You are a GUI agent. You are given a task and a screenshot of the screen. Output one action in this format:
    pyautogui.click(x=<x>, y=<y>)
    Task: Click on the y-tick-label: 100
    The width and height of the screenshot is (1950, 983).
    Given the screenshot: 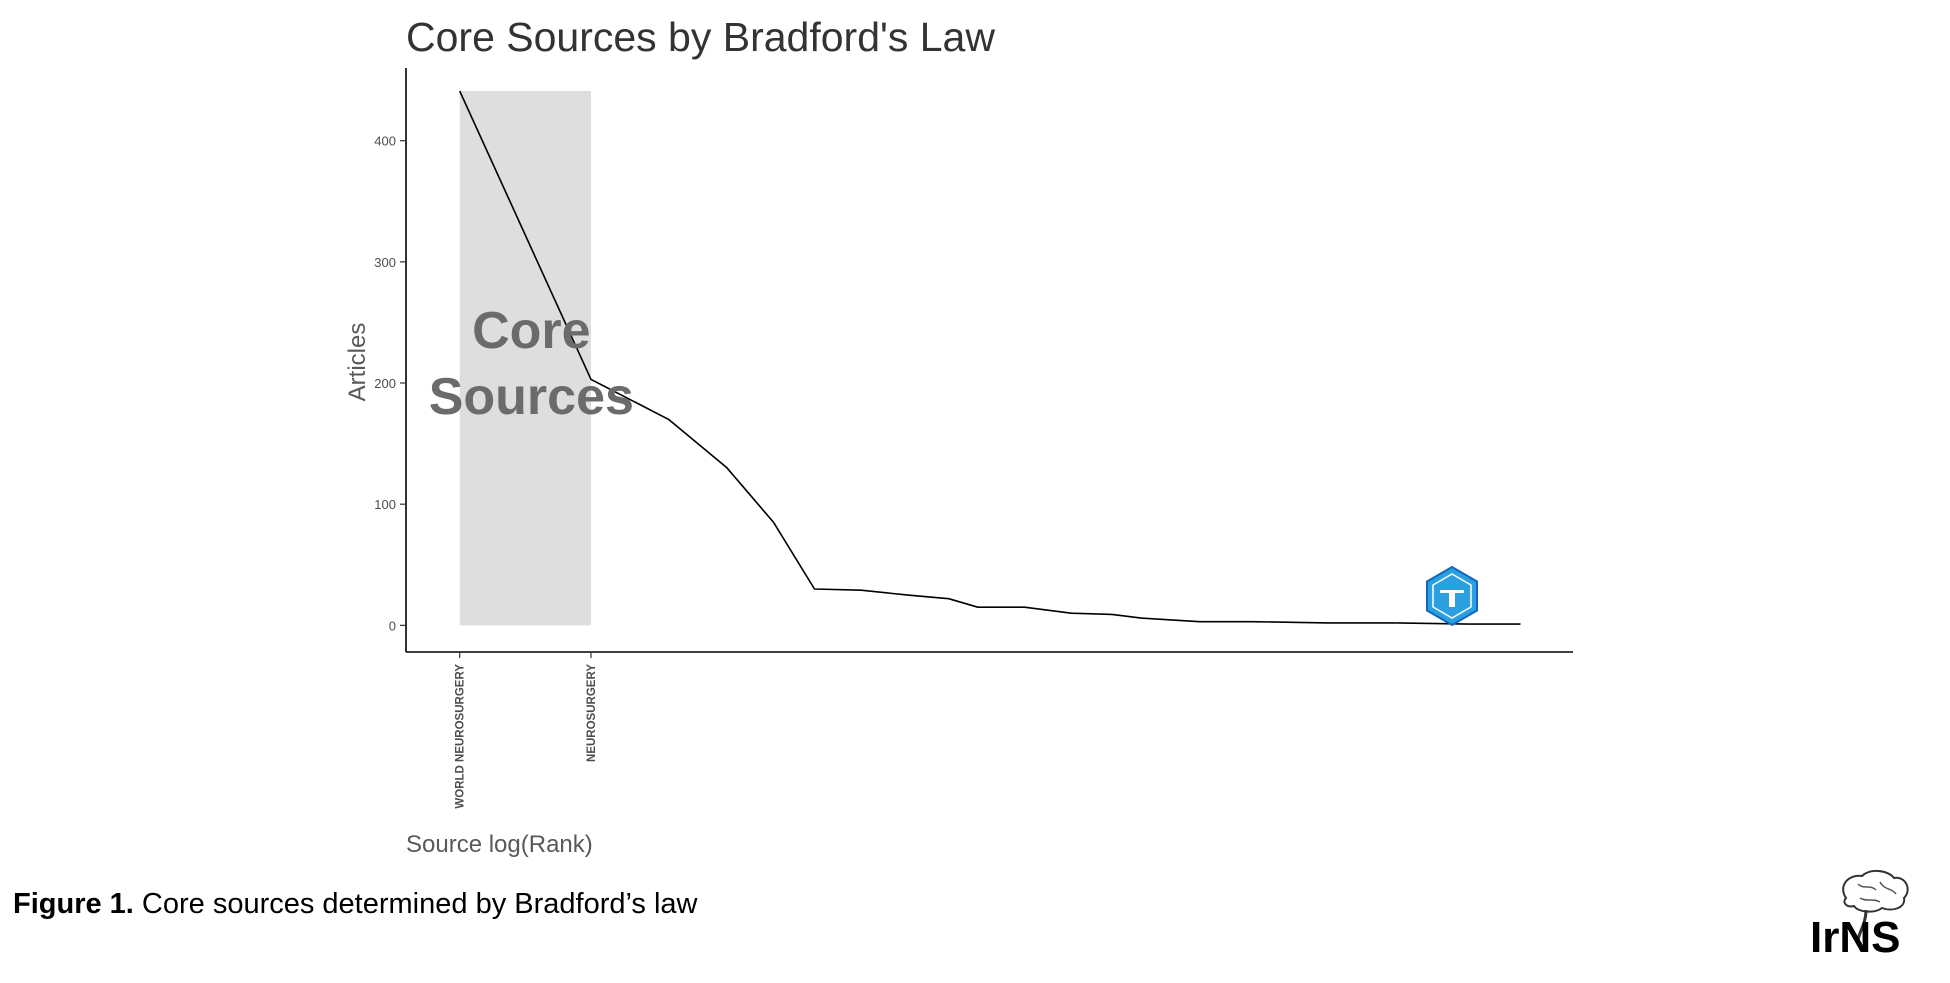 What is the action you would take?
    pyautogui.click(x=385, y=504)
    